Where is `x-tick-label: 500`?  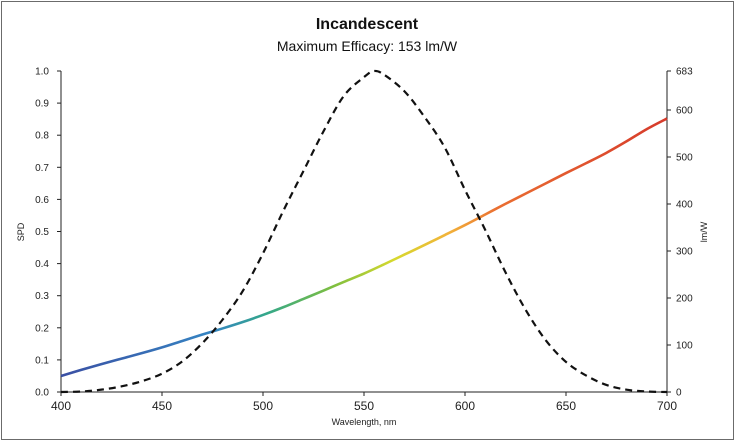
x-tick-label: 500 is located at coordinates (263, 406).